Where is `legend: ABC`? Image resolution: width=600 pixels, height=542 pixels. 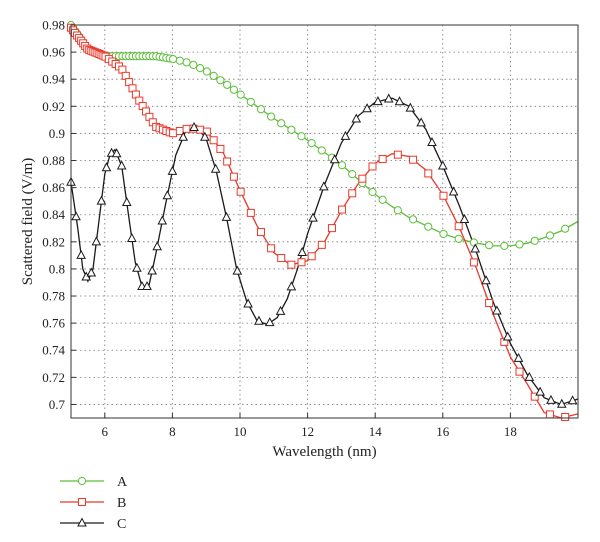
legend: ABC is located at coordinates (94, 503).